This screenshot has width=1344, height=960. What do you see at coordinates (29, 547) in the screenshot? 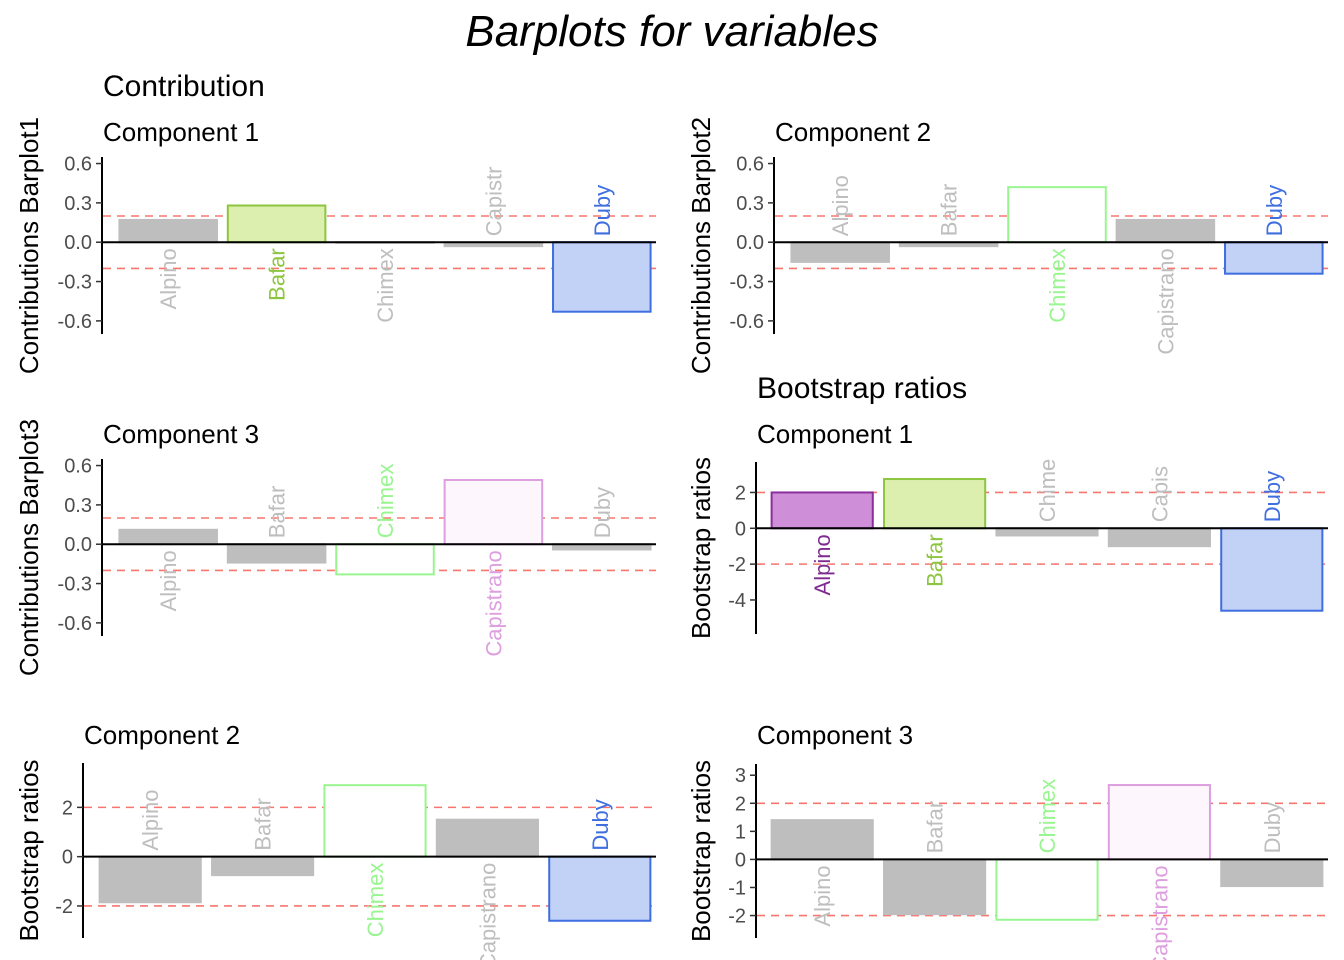
I see `y-axis-label: Contributions Barplot3` at bounding box center [29, 547].